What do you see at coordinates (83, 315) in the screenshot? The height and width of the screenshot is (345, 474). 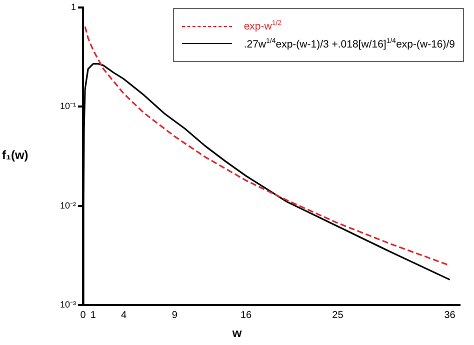 I see `x-tick-label: 0` at bounding box center [83, 315].